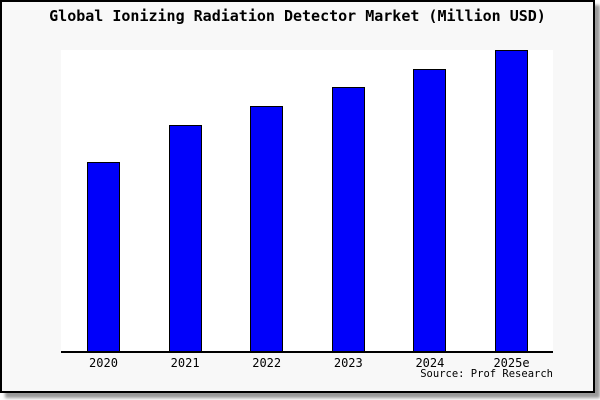 Image resolution: width=600 pixels, height=400 pixels. Describe the element at coordinates (103, 256) in the screenshot. I see `bar-2020` at that location.